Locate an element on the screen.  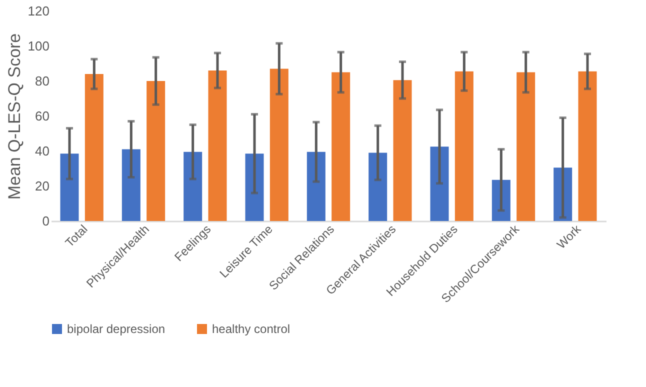
y-tick-label: 20 is located at coordinates (42, 186).